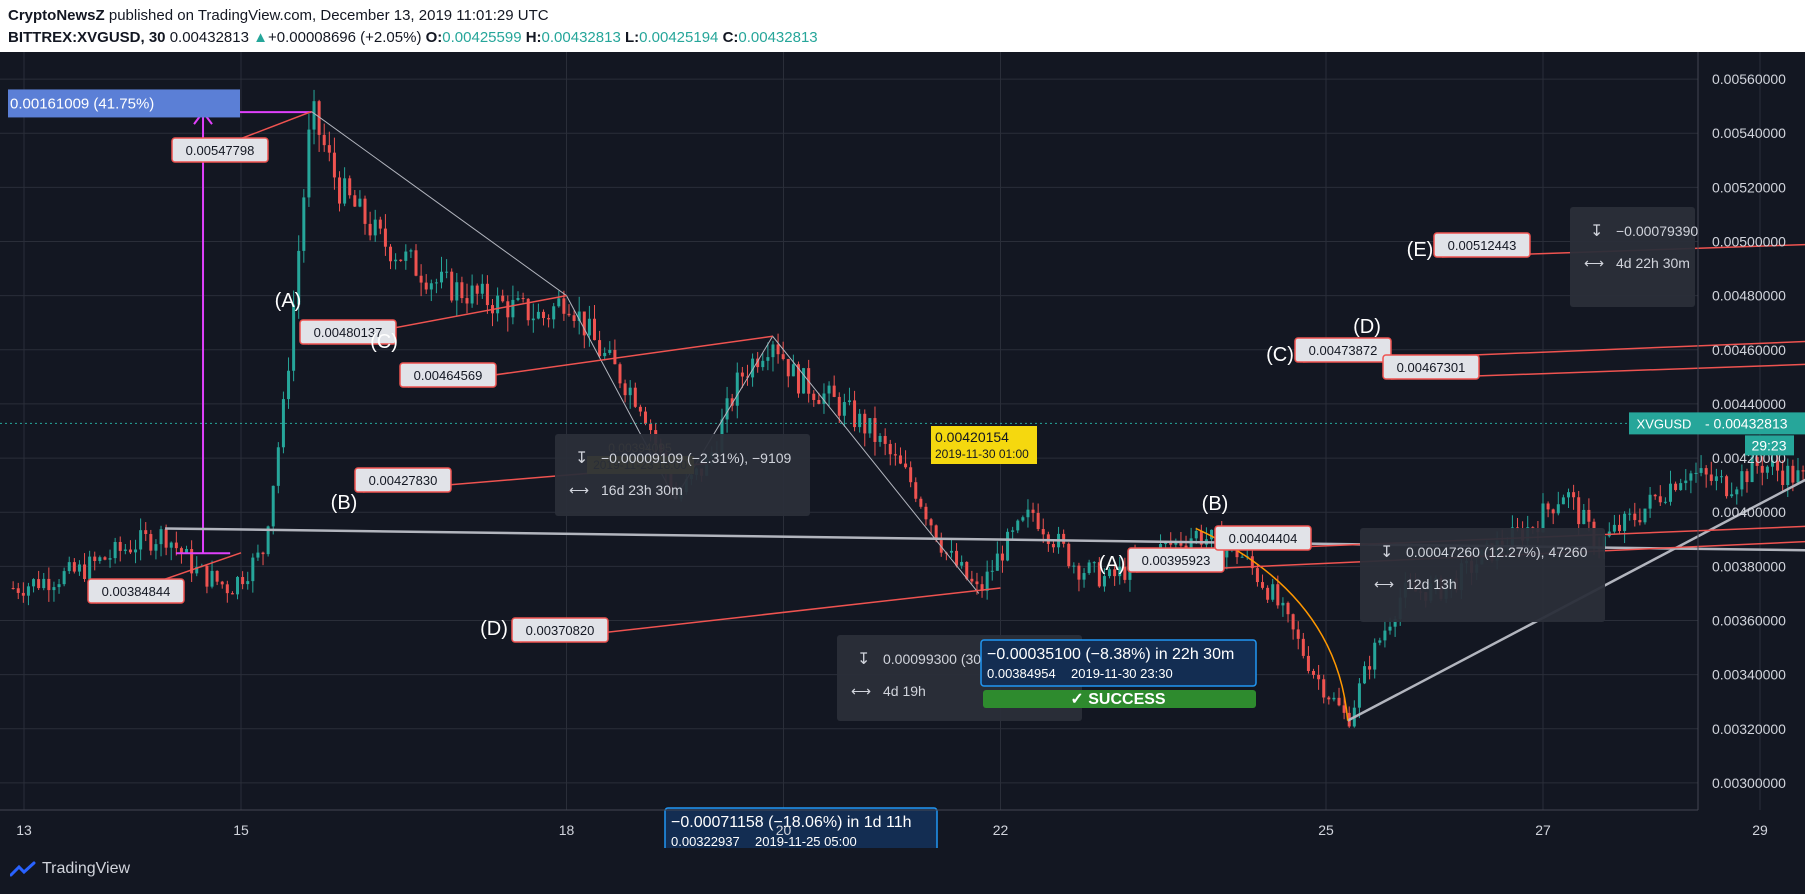 The height and width of the screenshot is (894, 1805). What do you see at coordinates (482, 37) in the screenshot?
I see `open-value: 0.00425599` at bounding box center [482, 37].